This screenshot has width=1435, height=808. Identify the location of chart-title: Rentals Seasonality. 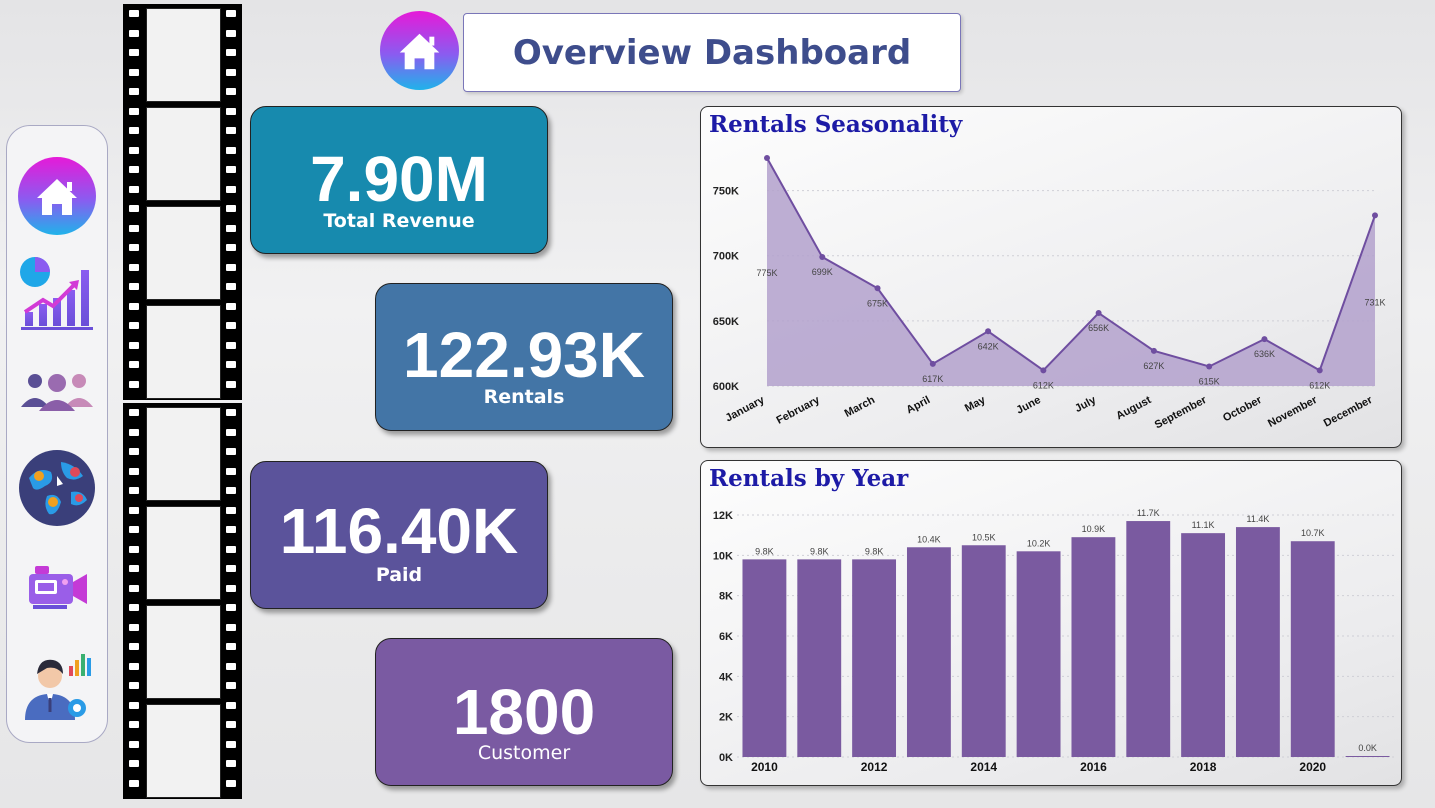
(836, 124).